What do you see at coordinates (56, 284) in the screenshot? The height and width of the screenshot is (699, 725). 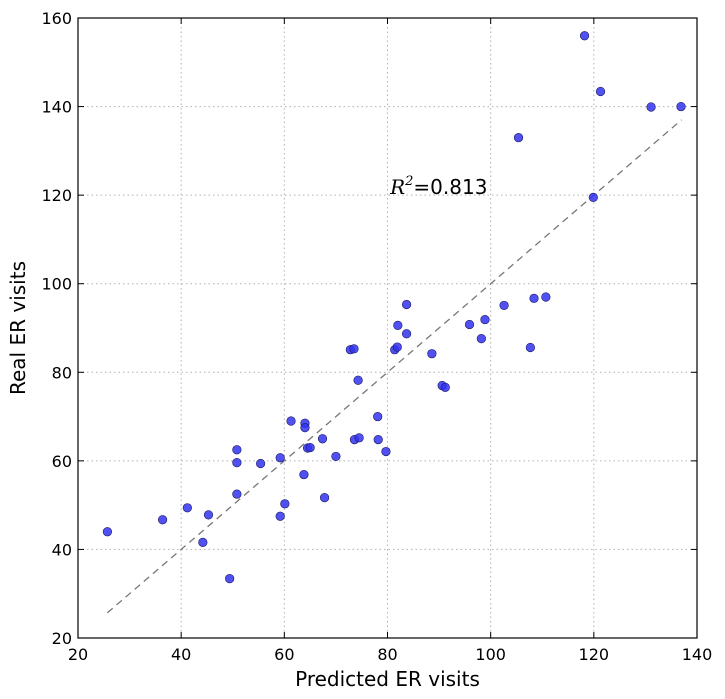 I see `y-tick-label: 100` at bounding box center [56, 284].